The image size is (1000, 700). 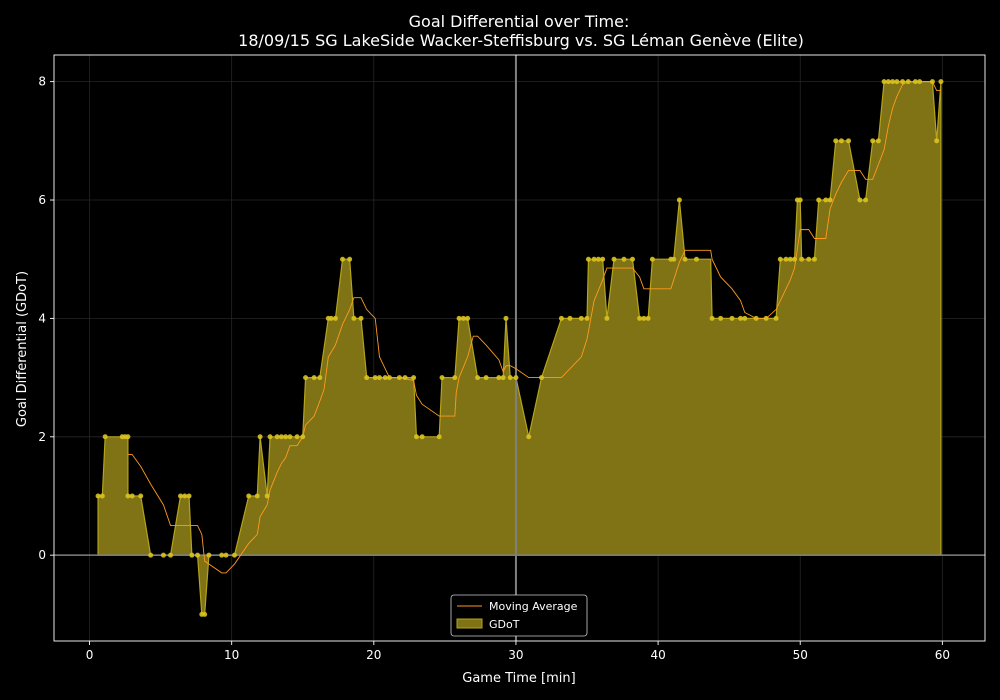 What do you see at coordinates (373, 655) in the screenshot?
I see `x-tick-label: 20` at bounding box center [373, 655].